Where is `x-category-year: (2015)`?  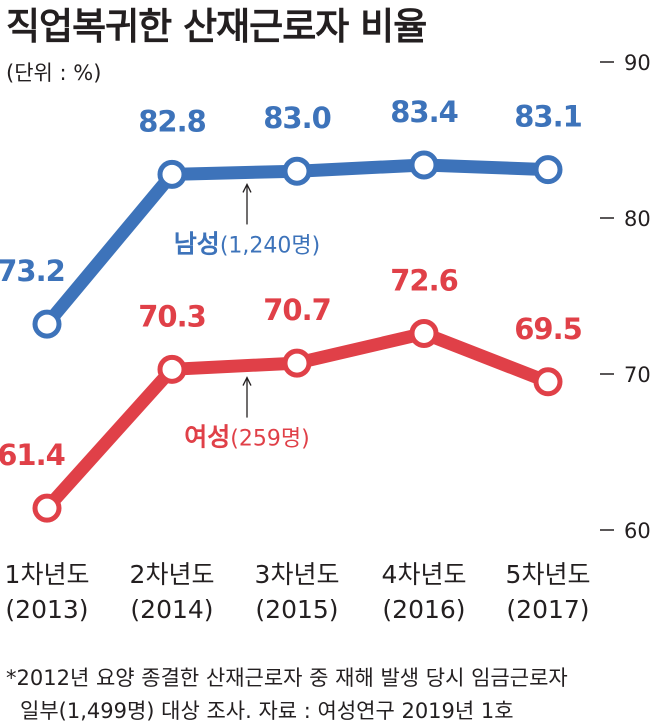
x-category-year: (2015) is located at coordinates (296, 609).